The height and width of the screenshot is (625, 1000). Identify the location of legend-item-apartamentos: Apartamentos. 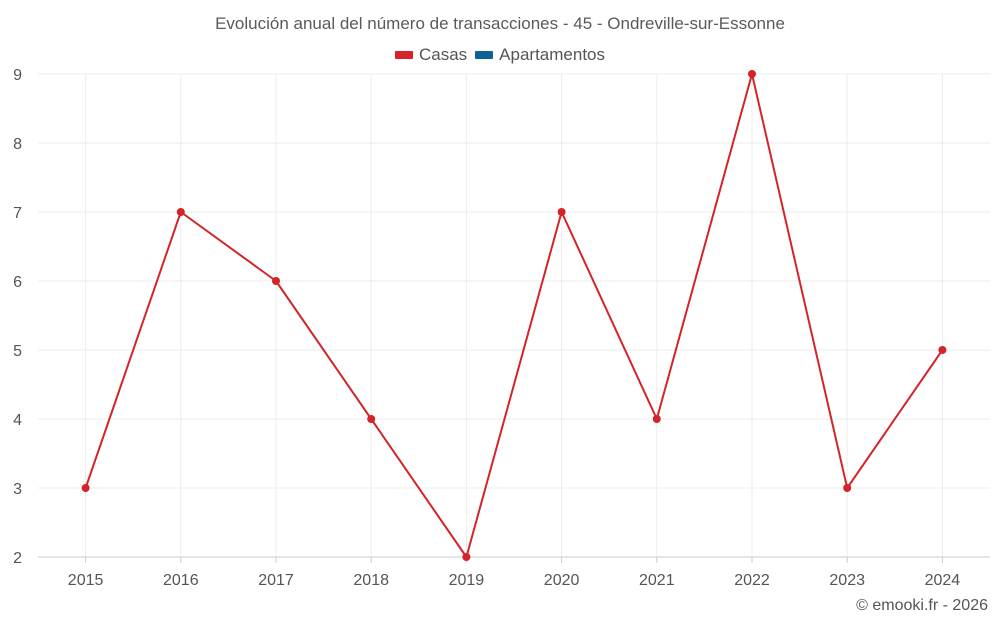
(540, 55).